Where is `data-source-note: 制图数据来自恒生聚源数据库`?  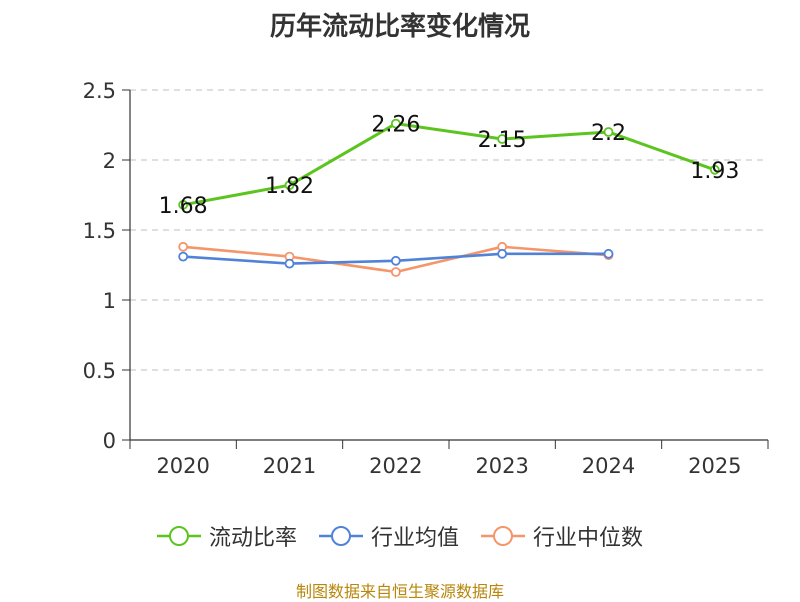 data-source-note: 制图数据来自恒生聚源数据库 is located at coordinates (399, 591).